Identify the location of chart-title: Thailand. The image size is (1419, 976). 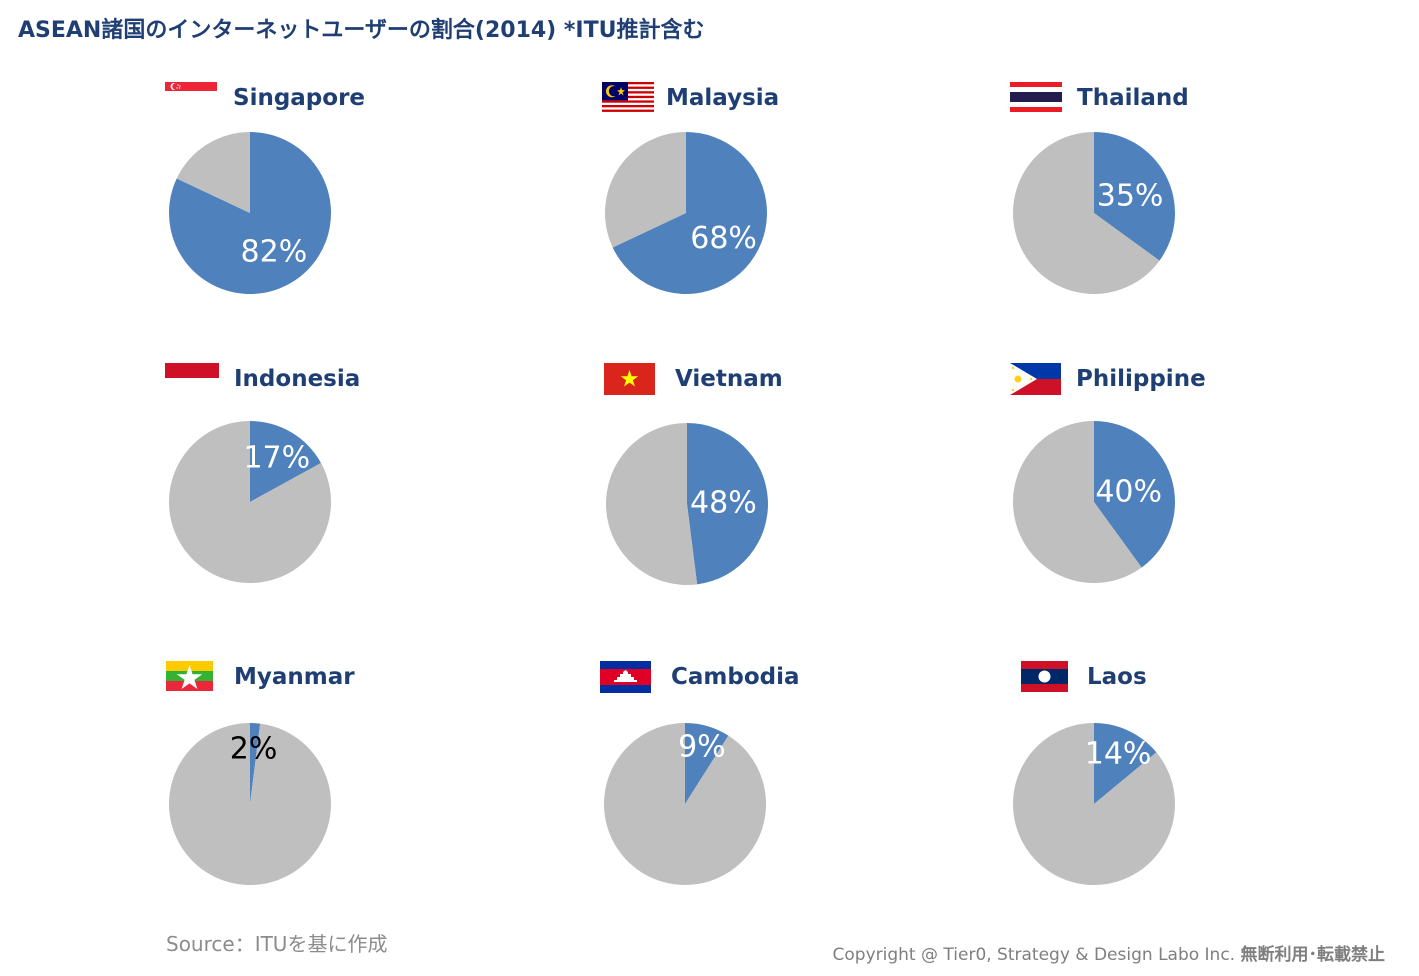
(1133, 98).